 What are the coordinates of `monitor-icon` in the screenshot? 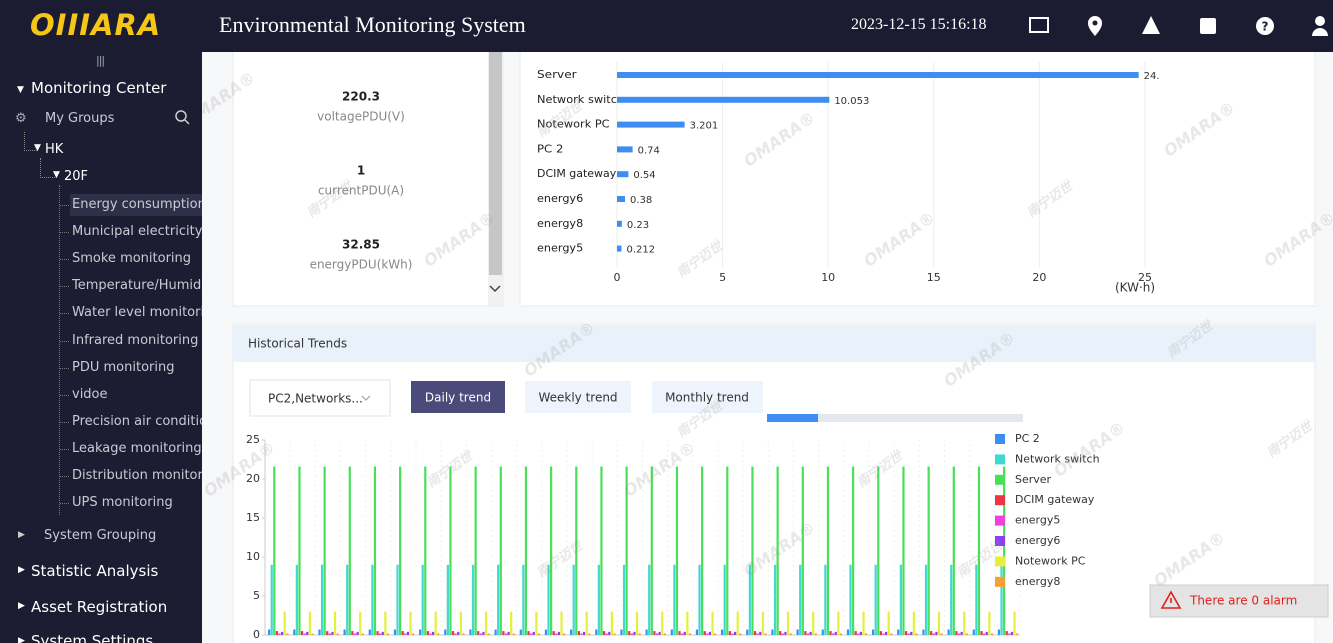 It's located at (1039, 25).